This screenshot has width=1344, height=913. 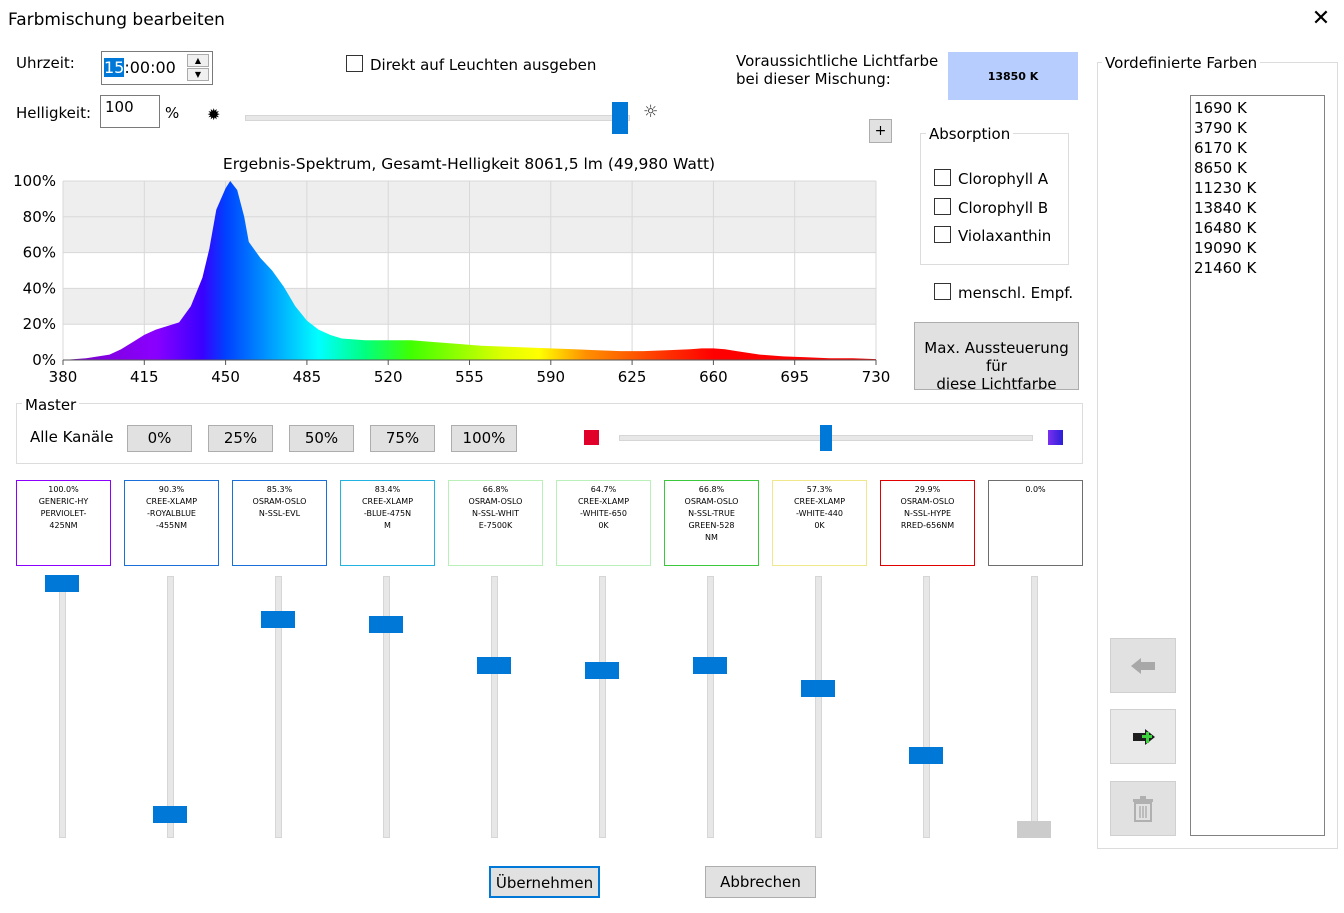 I want to click on channel-name-line: CREE-XLAMP, so click(x=603, y=501).